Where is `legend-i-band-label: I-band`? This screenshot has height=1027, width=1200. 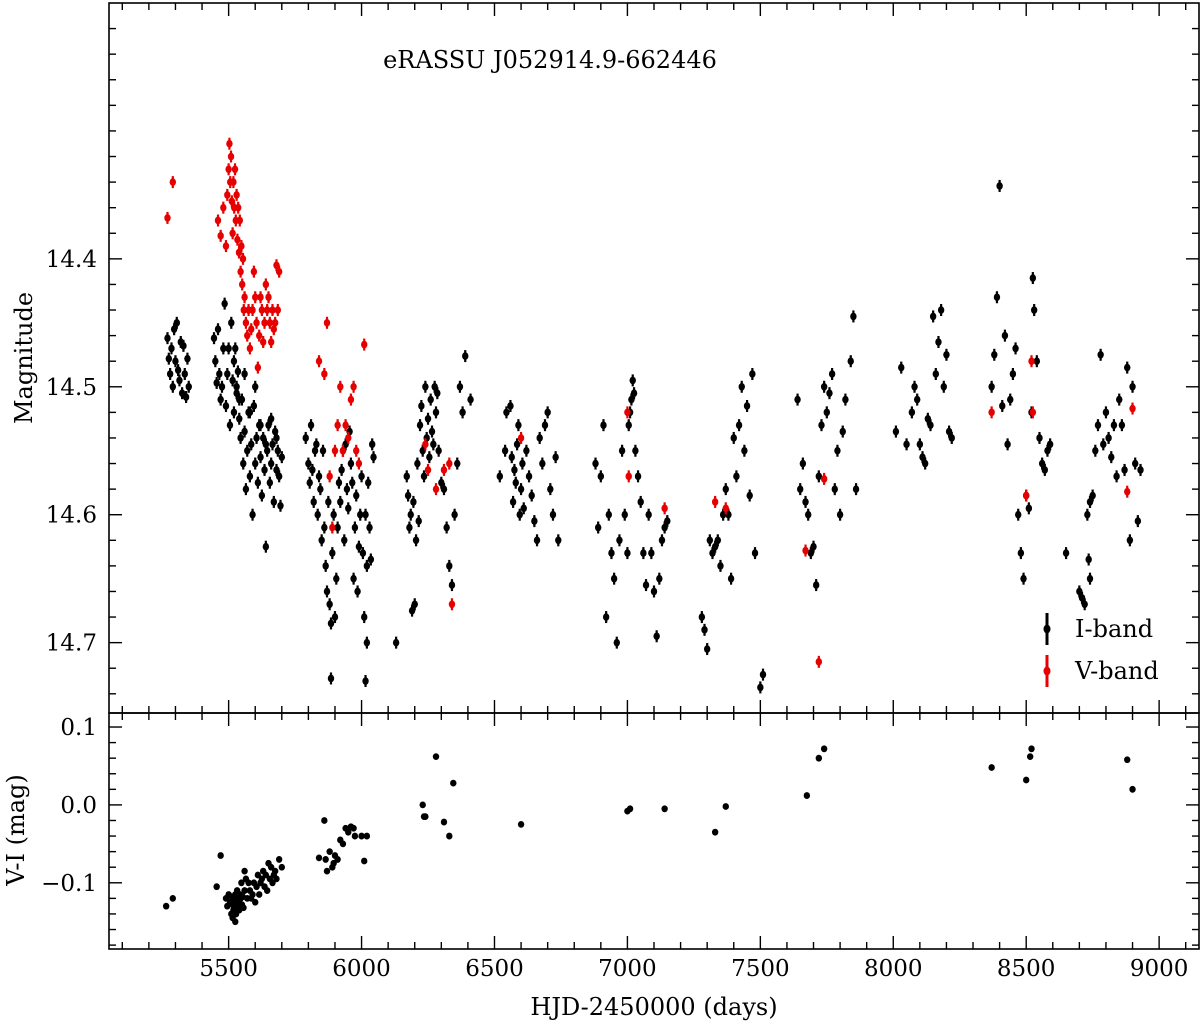
legend-i-band-label: I-band is located at coordinates (1114, 629).